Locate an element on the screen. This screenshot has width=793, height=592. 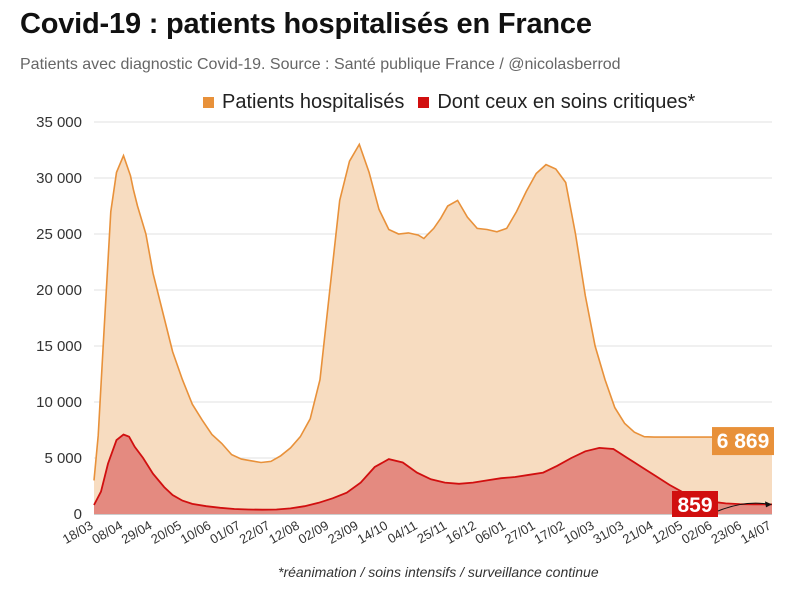
x-tick-label: 16/12 is located at coordinates (461, 532).